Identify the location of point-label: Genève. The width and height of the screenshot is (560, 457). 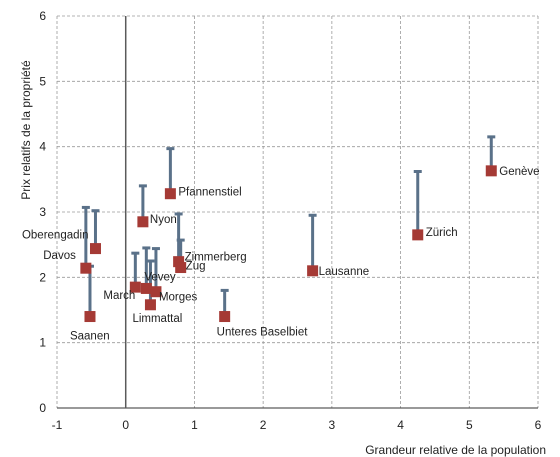
(519, 172).